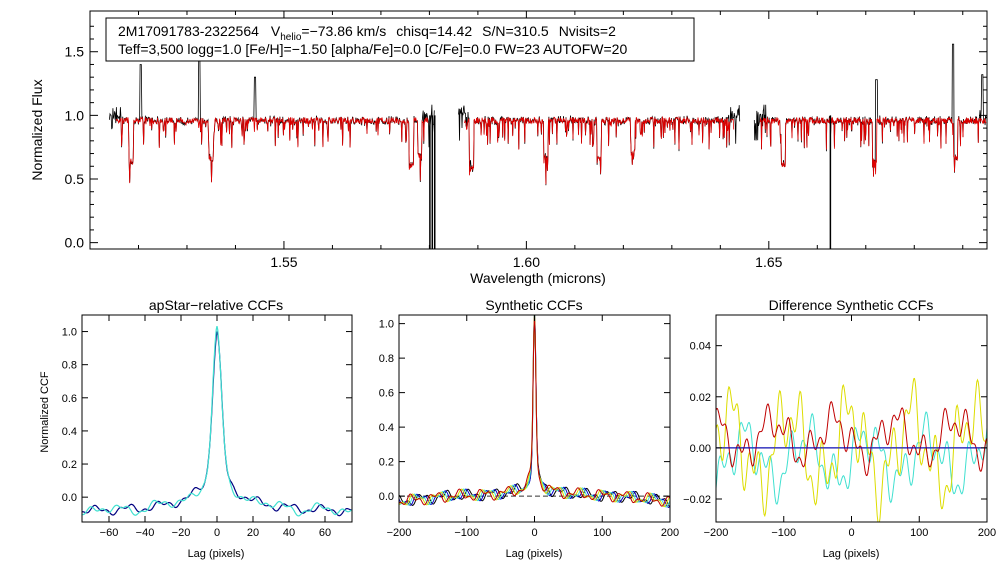 Image resolution: width=1008 pixels, height=576 pixels. What do you see at coordinates (386, 325) in the screenshot?
I see `synthetic_ccf-ytick-label: 1.0` at bounding box center [386, 325].